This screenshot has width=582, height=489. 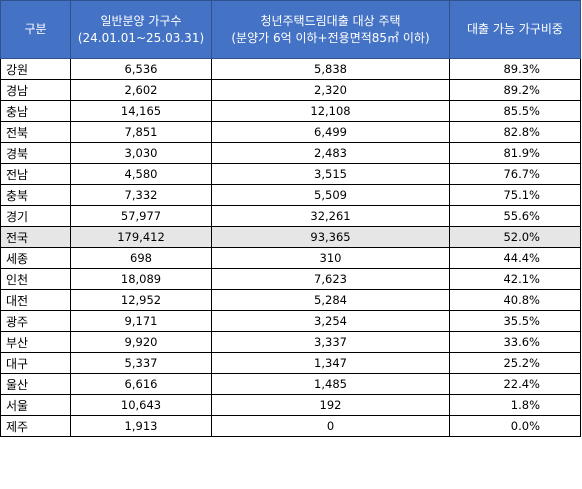 What do you see at coordinates (330, 342) in the screenshot?
I see `youth-loan-target-cell: 3,337` at bounding box center [330, 342].